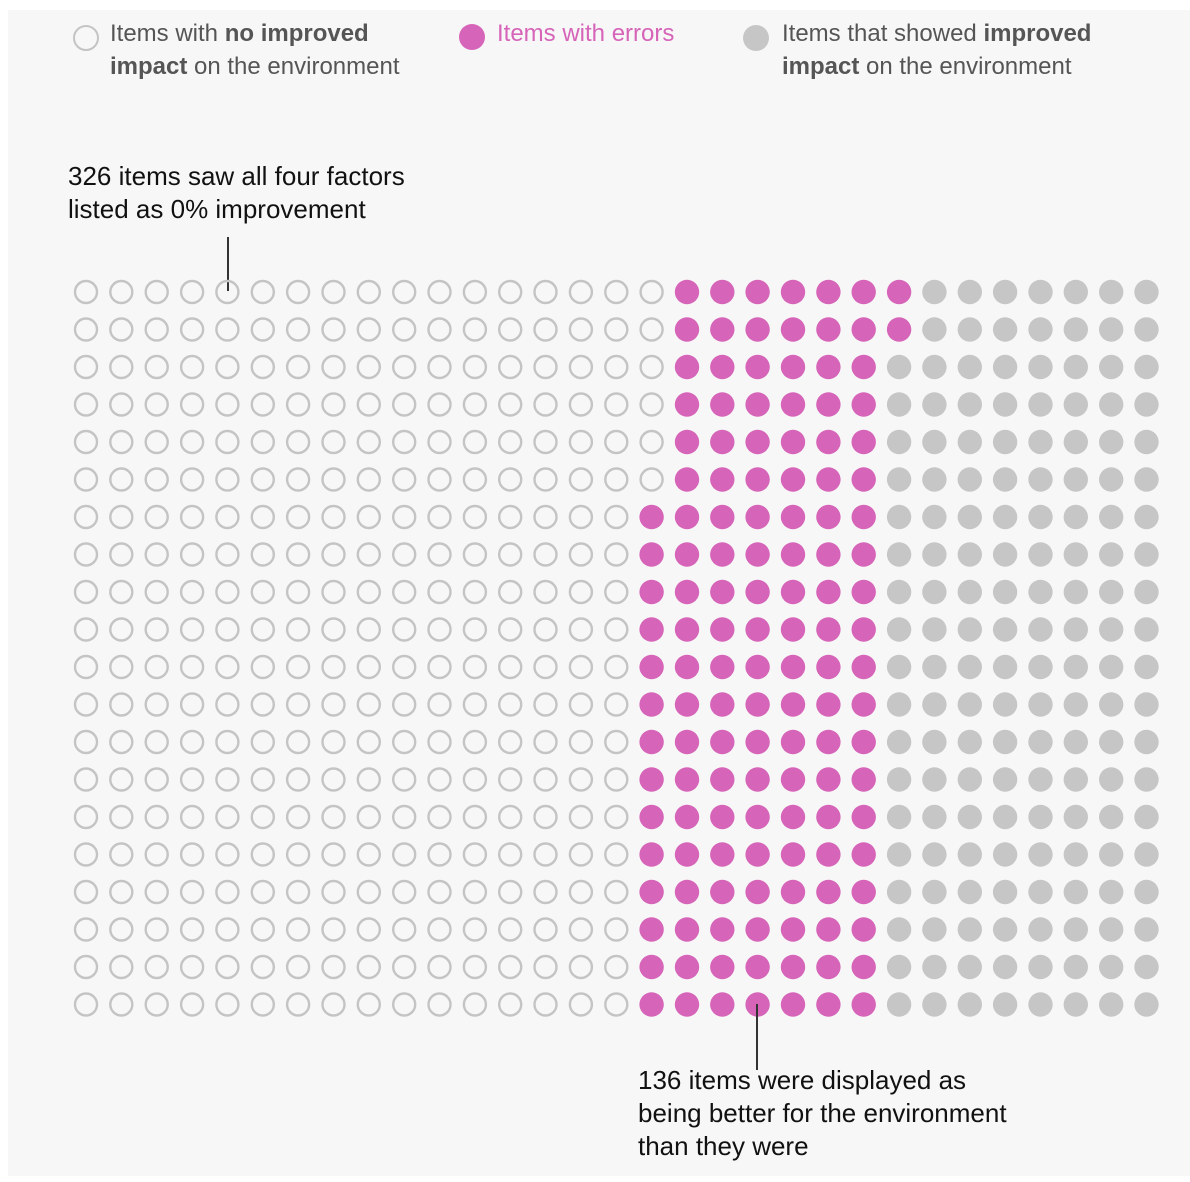 The height and width of the screenshot is (1182, 1190). Describe the element at coordinates (472, 37) in the screenshot. I see `legend-swatch-errors` at that location.